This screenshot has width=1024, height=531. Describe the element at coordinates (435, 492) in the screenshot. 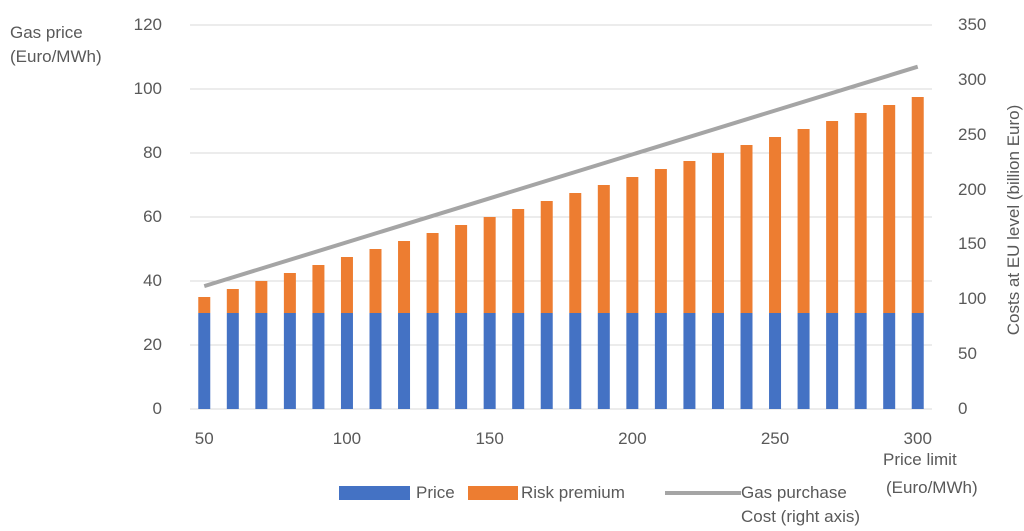

I see `legend-label-price: Price` at that location.